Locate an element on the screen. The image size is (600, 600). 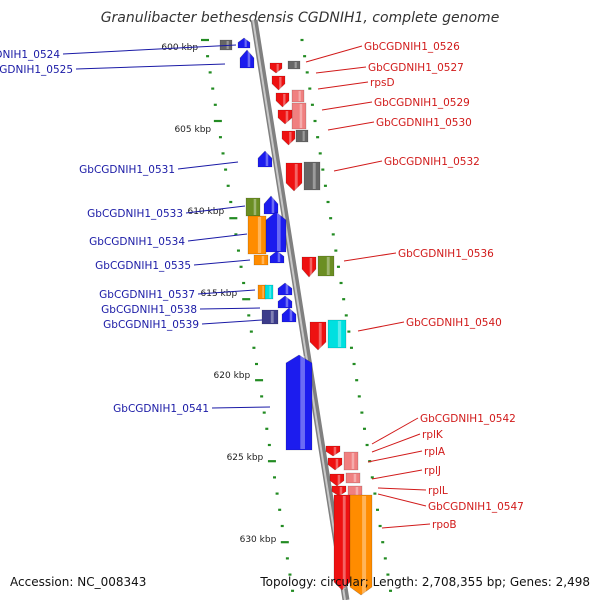
gene-label-left: GbCGDNIH1_0534 is located at coordinates (137, 242).